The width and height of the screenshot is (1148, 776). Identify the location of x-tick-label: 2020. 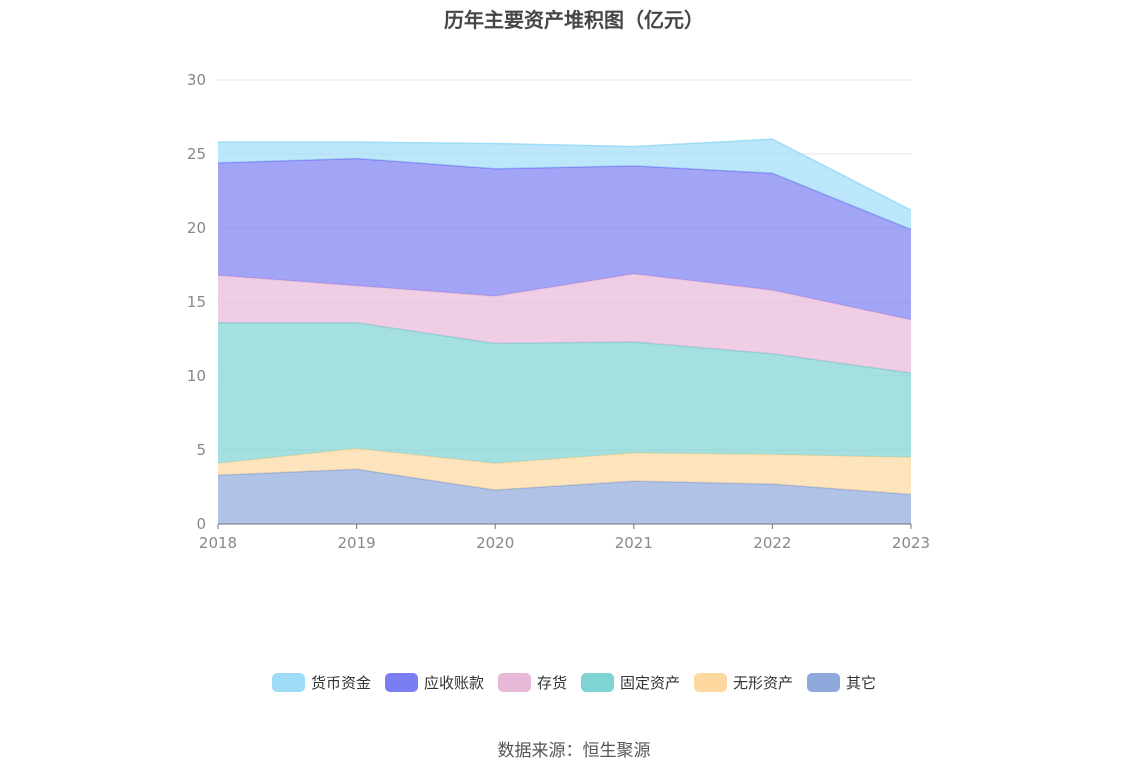
(495, 543).